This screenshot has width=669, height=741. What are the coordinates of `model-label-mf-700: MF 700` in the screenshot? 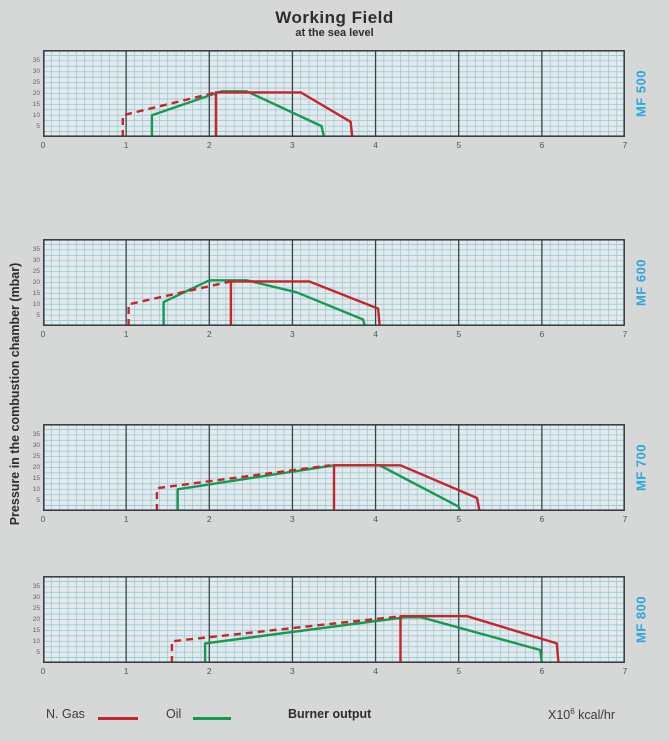 It's located at (641, 467).